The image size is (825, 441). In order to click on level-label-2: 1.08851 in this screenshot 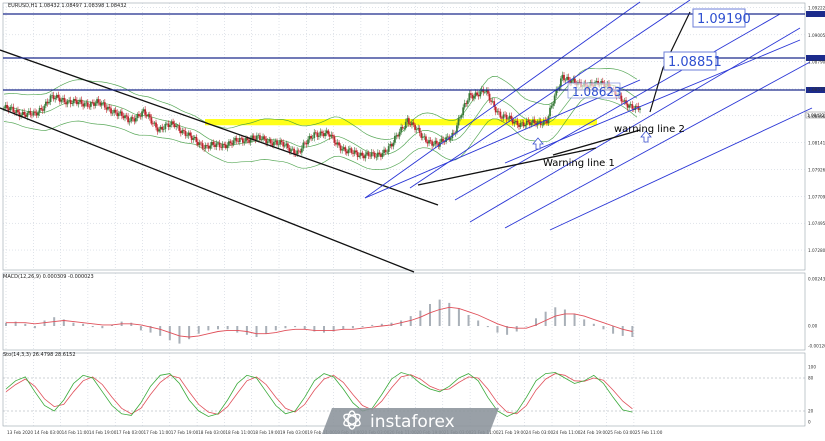, I will do `click(695, 62)`.